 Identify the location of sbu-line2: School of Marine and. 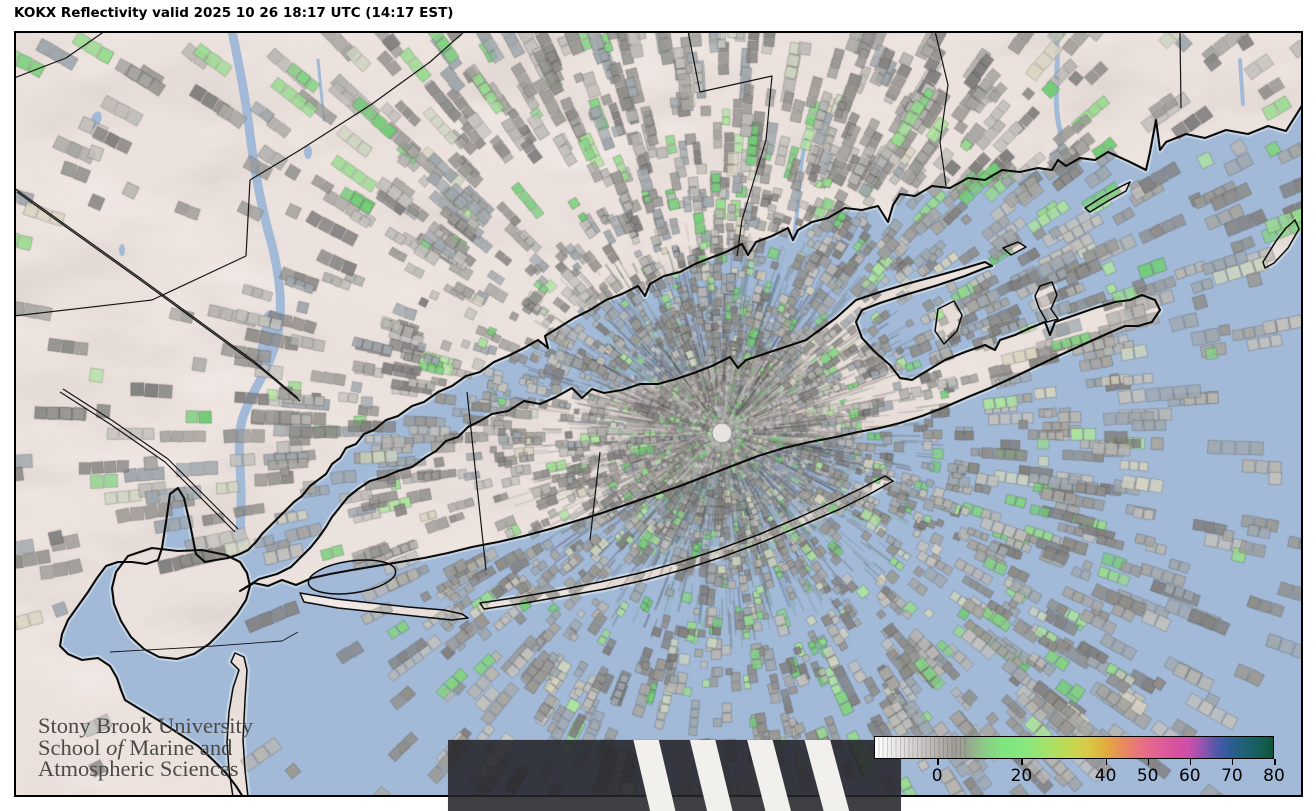
(135, 747).